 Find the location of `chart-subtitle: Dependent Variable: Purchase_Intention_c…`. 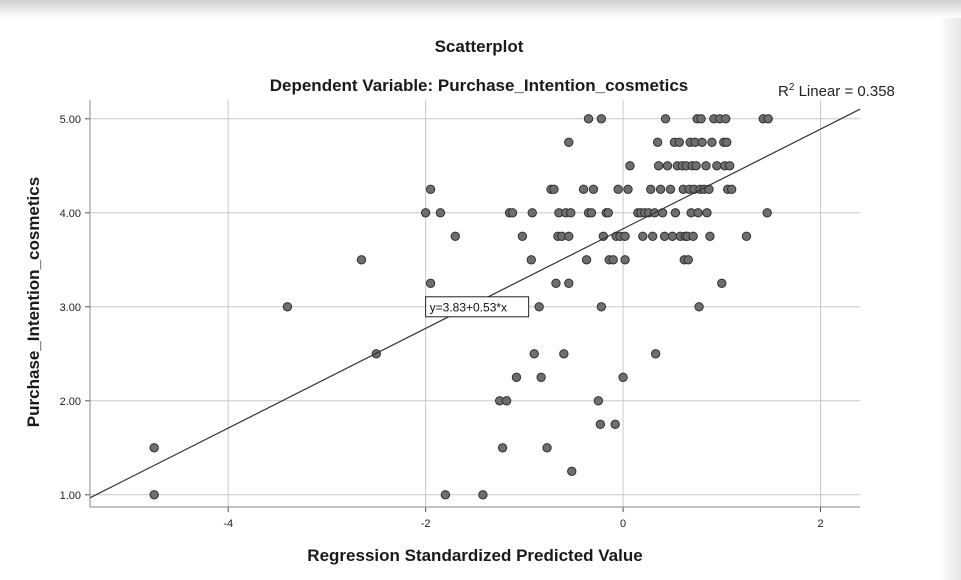

chart-subtitle: Dependent Variable: Purchase_Intention_c… is located at coordinates (479, 85).